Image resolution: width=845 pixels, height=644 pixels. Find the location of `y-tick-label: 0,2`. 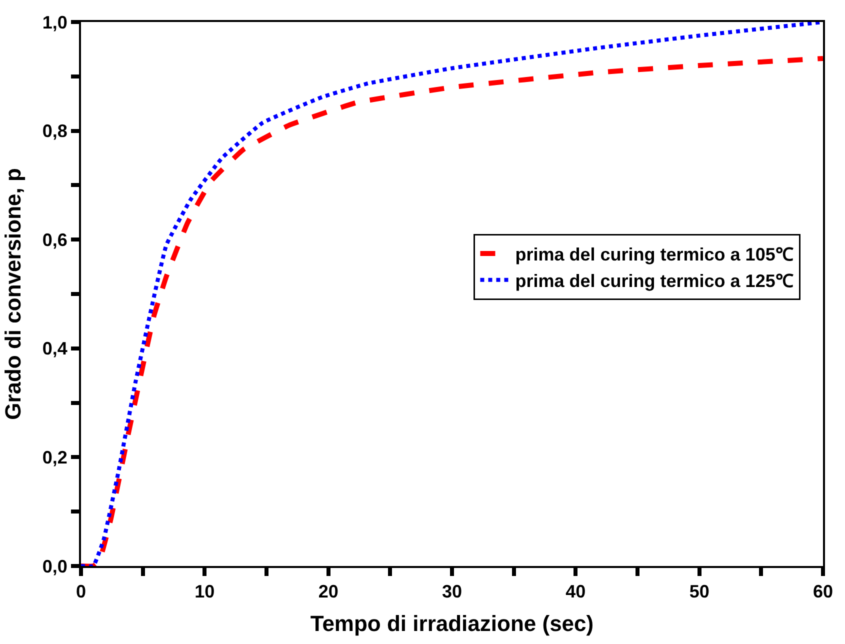

y-tick-label: 0,2 is located at coordinates (55, 458).